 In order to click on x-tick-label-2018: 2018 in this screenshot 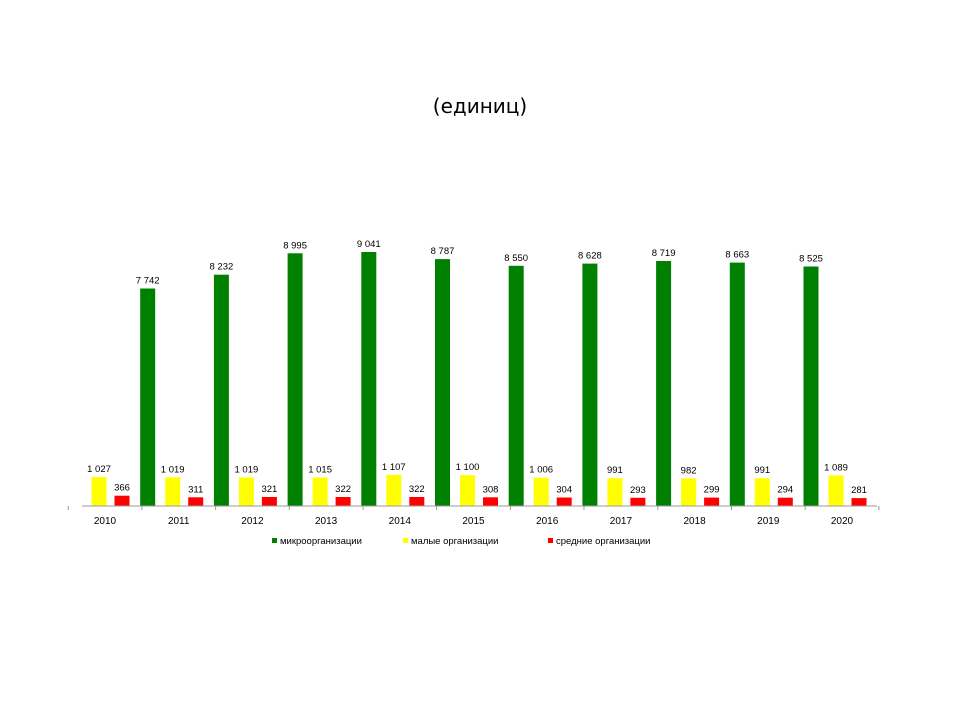, I will do `click(694, 521)`.